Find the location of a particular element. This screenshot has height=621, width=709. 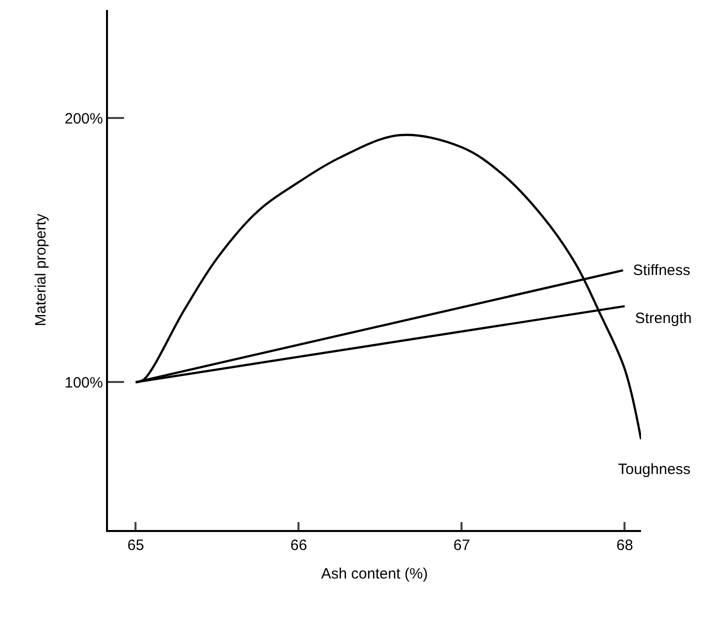

x-tick-label: 65 is located at coordinates (135, 545).